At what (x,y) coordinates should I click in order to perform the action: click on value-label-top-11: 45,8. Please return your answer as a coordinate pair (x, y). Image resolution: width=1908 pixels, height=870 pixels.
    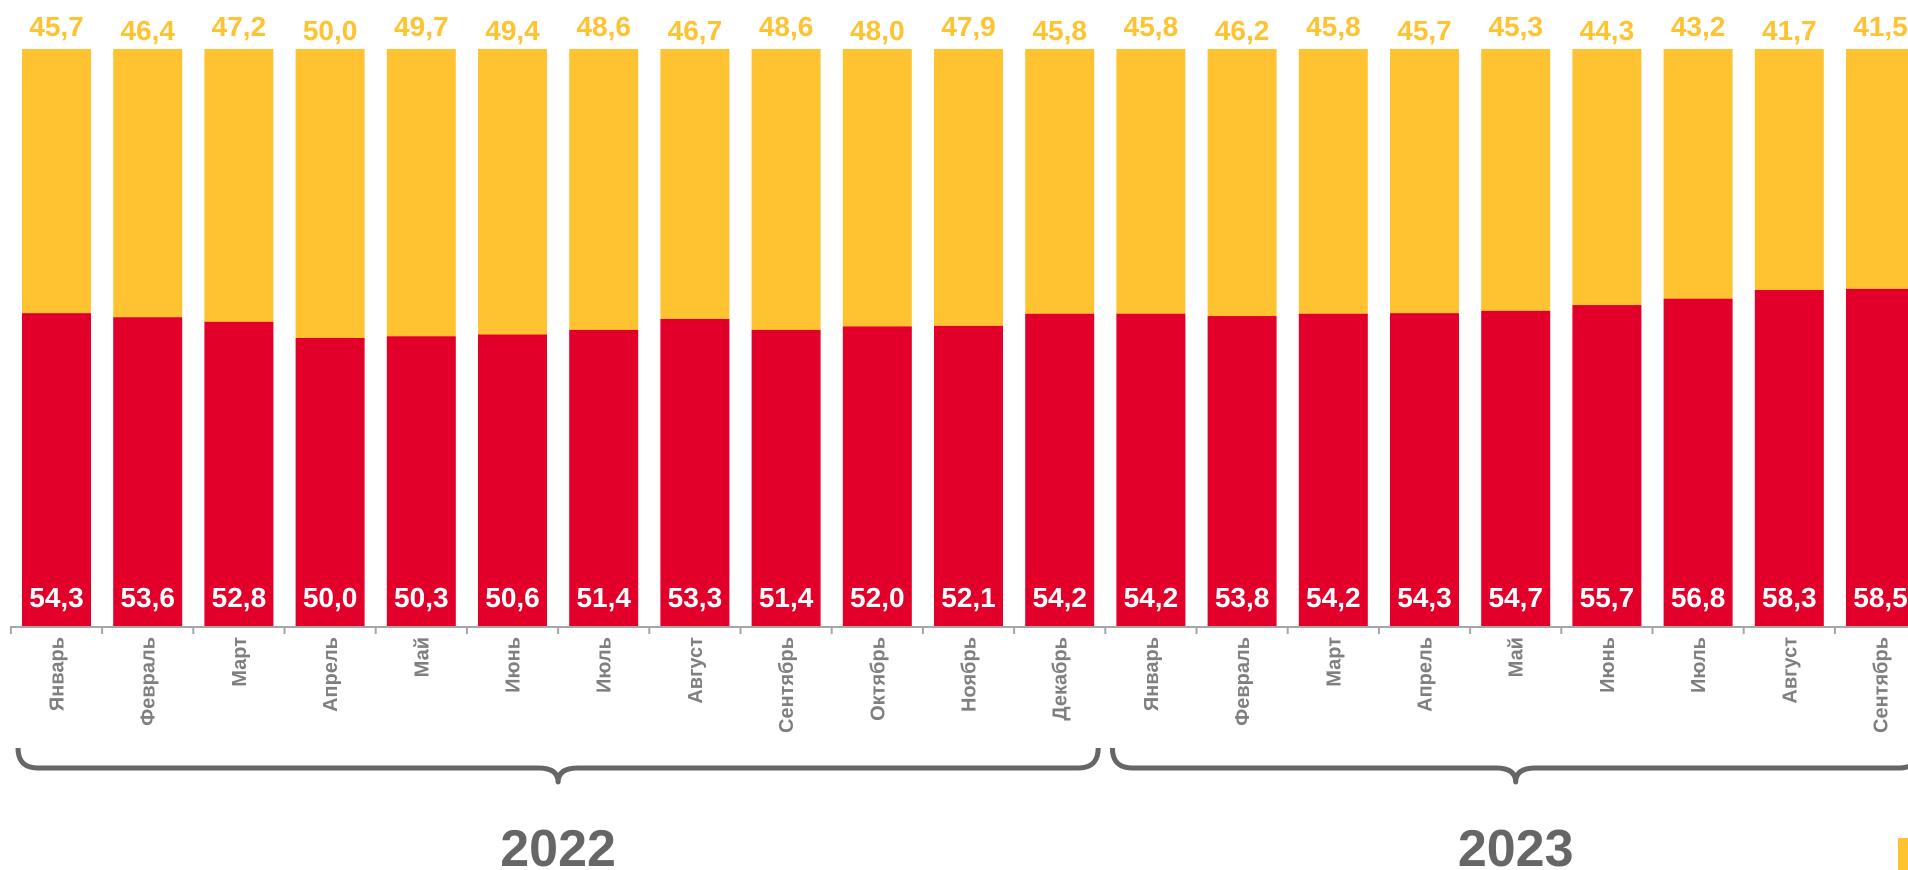
    Looking at the image, I should click on (1059, 30).